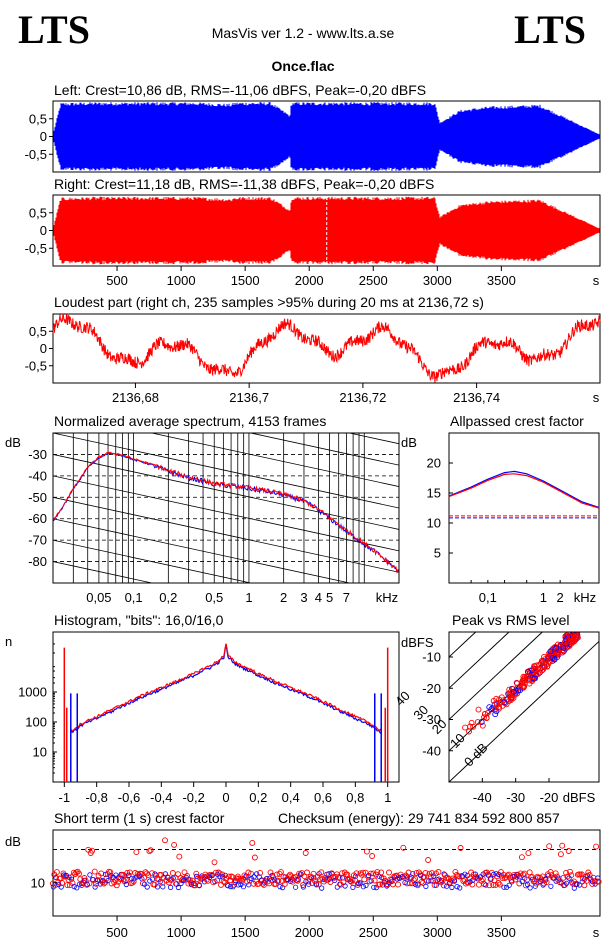 This screenshot has width=606, height=946. What do you see at coordinates (496, 676) in the screenshot?
I see `crest-diagonal` at bounding box center [496, 676].